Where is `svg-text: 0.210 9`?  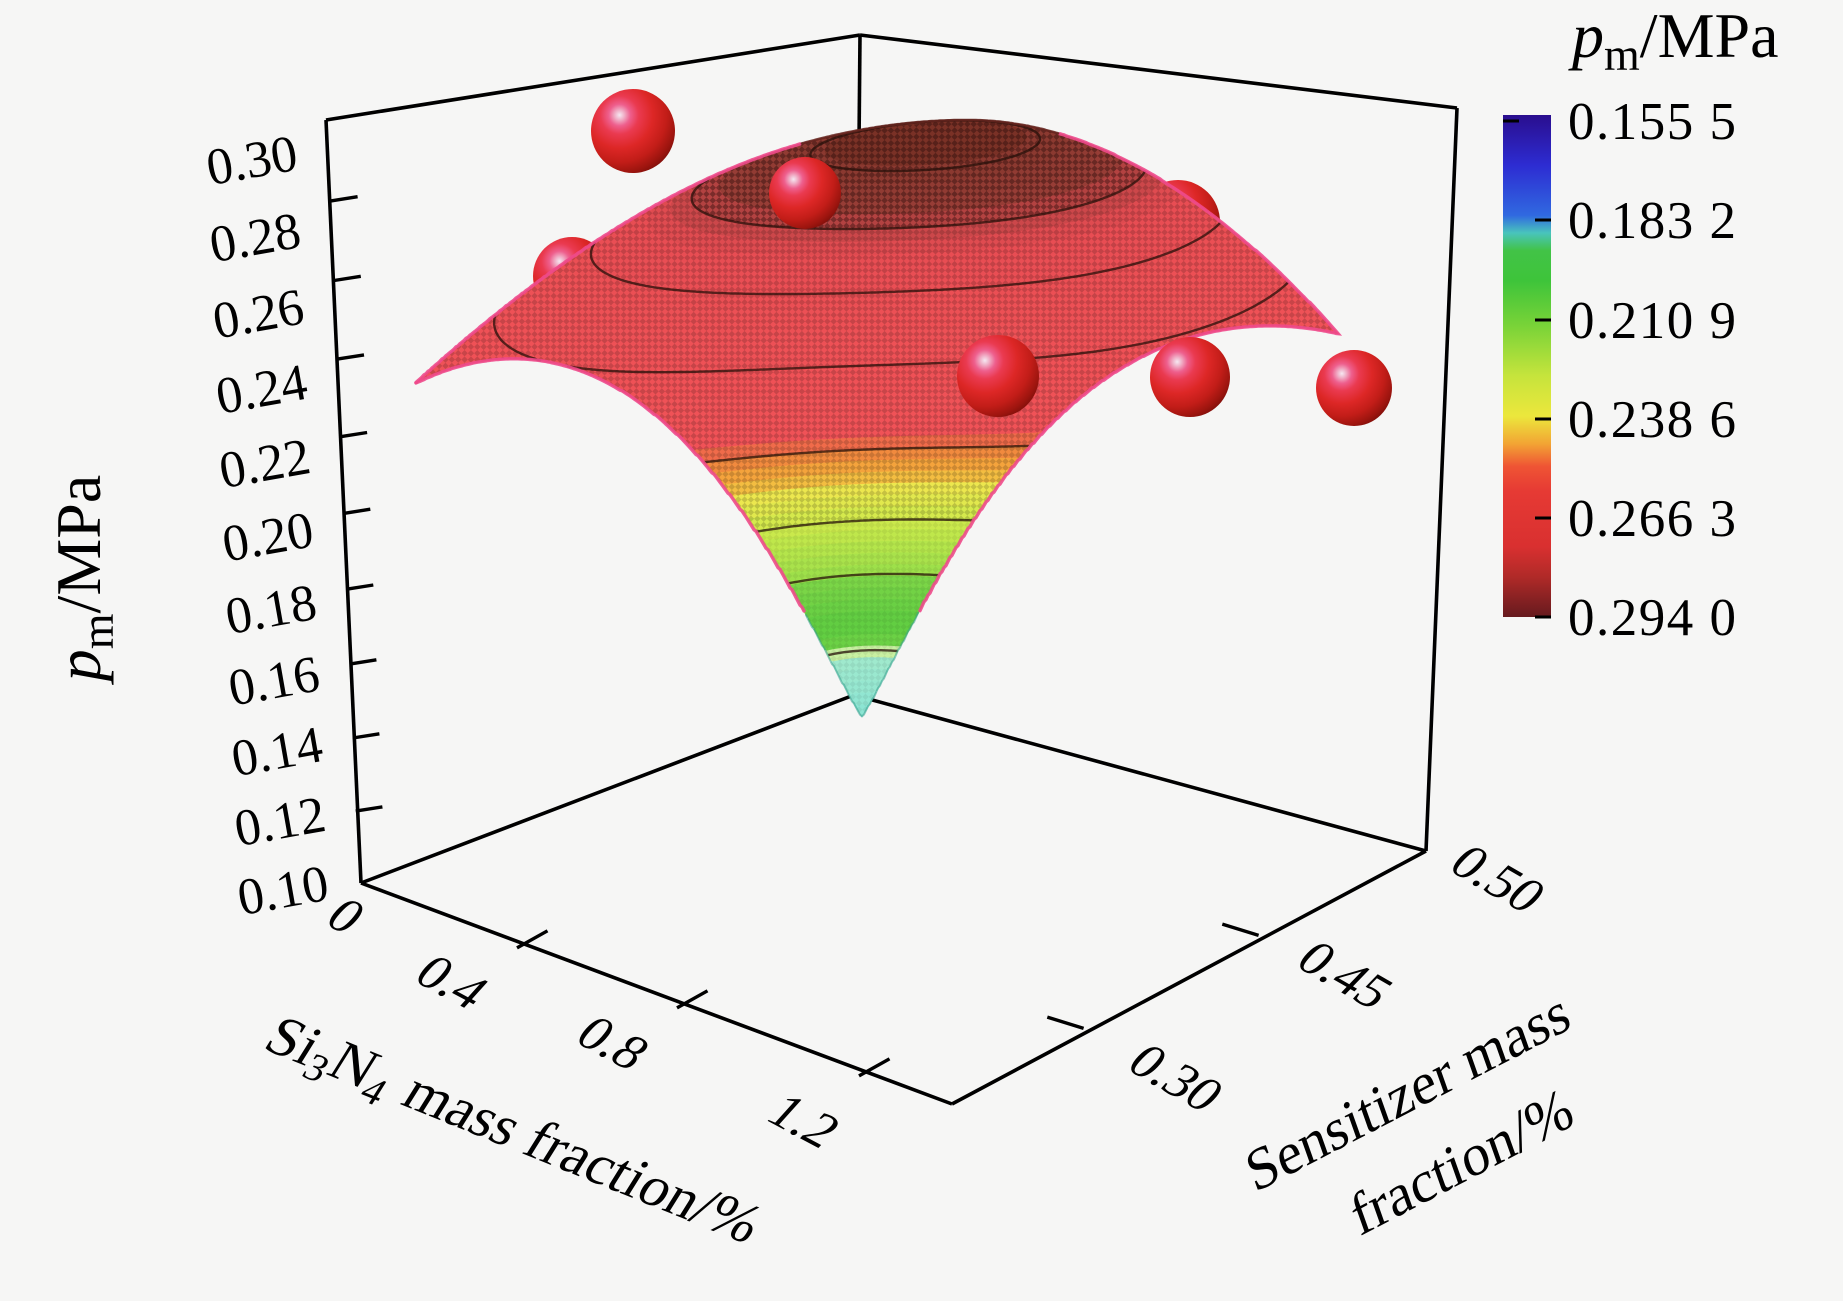
svg-text: 0.210 9 is located at coordinates (1653, 321).